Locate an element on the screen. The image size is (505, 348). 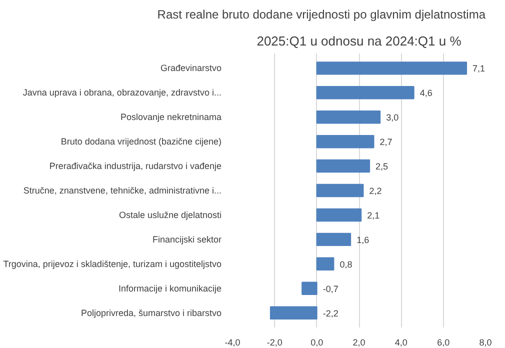
data-label: 0,8 is located at coordinates (346, 264).